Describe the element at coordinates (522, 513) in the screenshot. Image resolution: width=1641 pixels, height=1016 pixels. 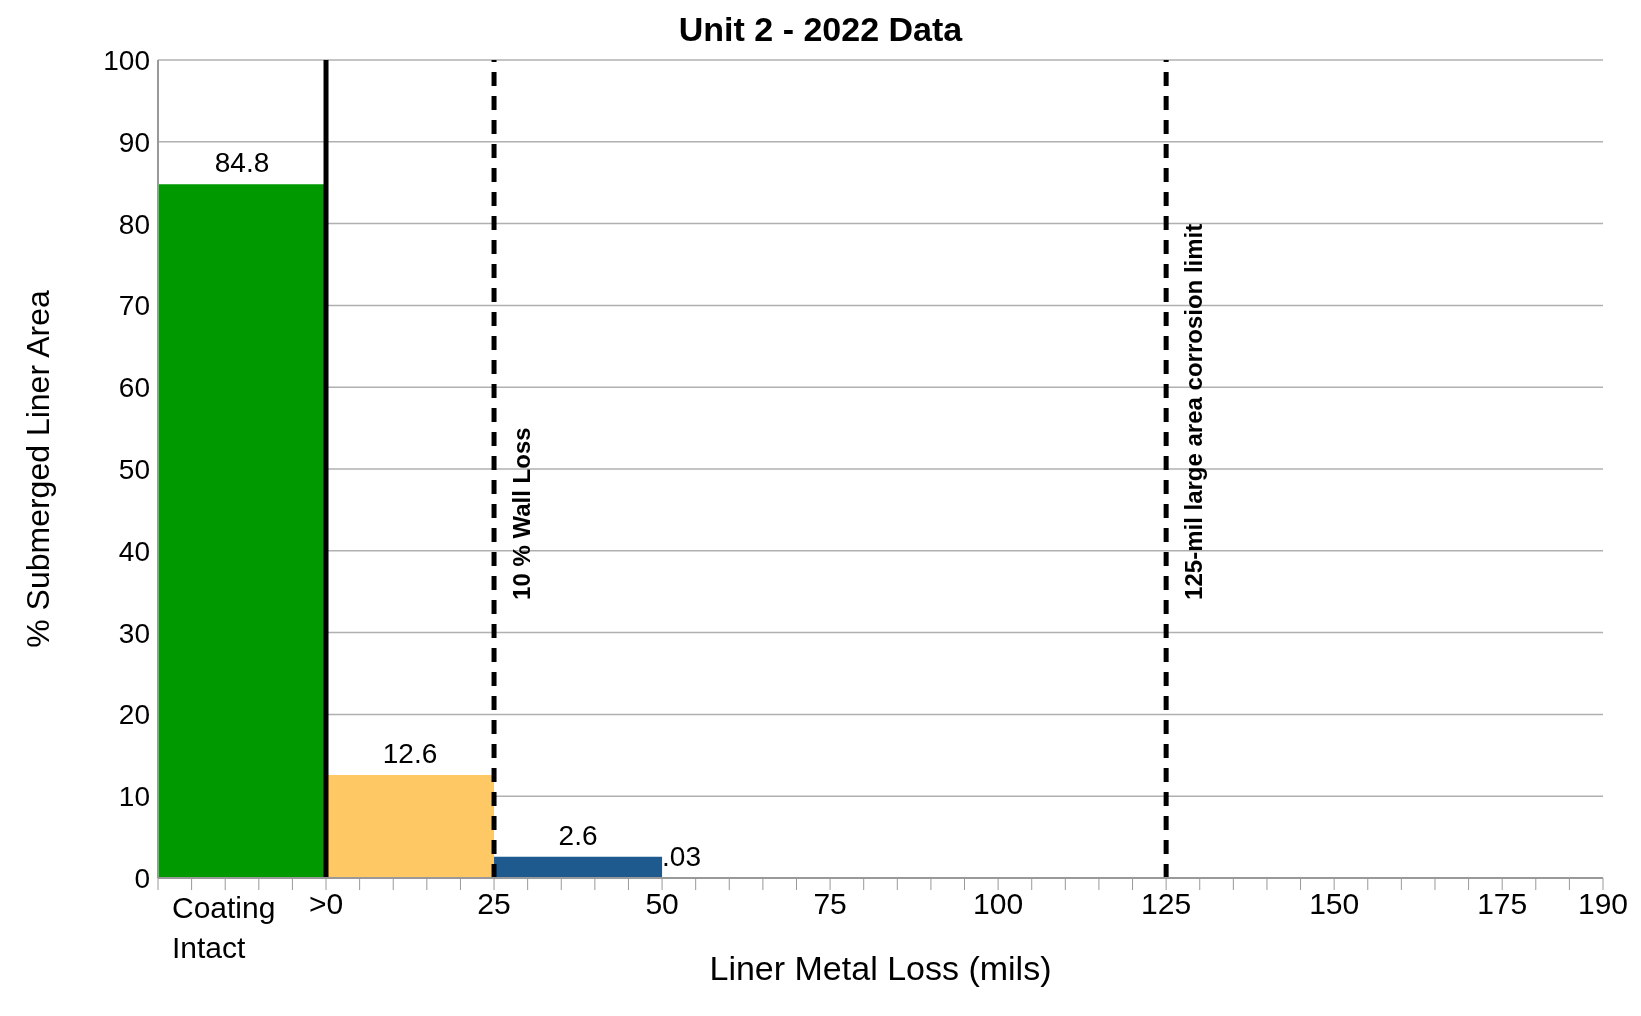
I see `ref-line-label: 10 % Wall Loss` at that location.